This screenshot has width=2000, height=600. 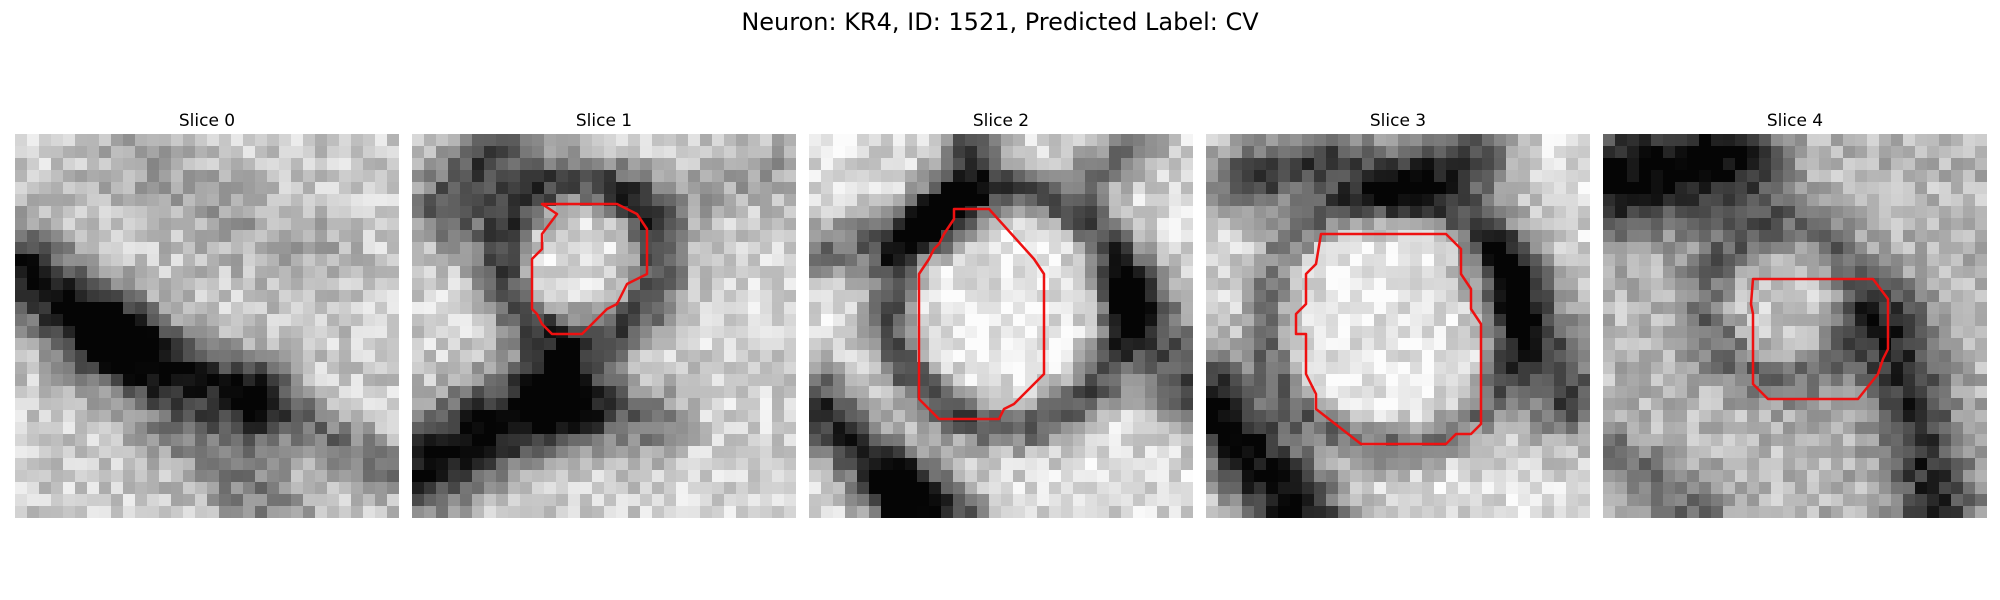 I want to click on slice-panel-0: Slice 0, so click(x=207, y=313).